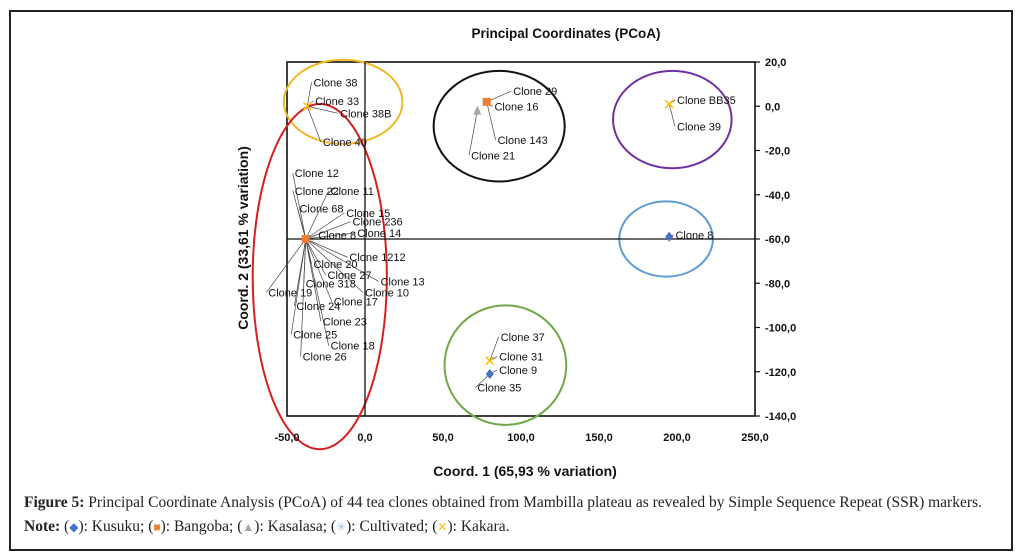  What do you see at coordinates (74, 527) in the screenshot?
I see `kusuku-symbol-icon: ◆` at bounding box center [74, 527].